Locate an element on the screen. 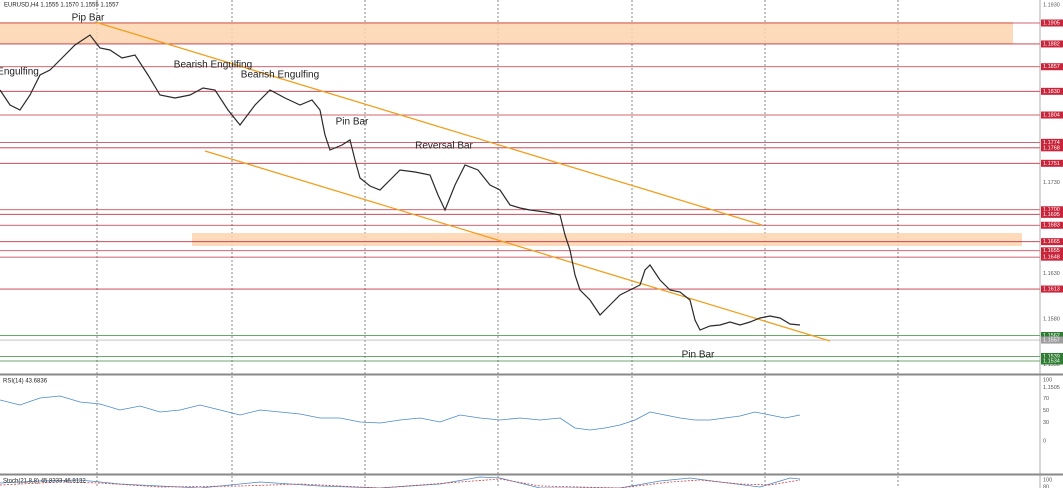 The image size is (1063, 488). rsi-scale-label: 30 is located at coordinates (1046, 423).